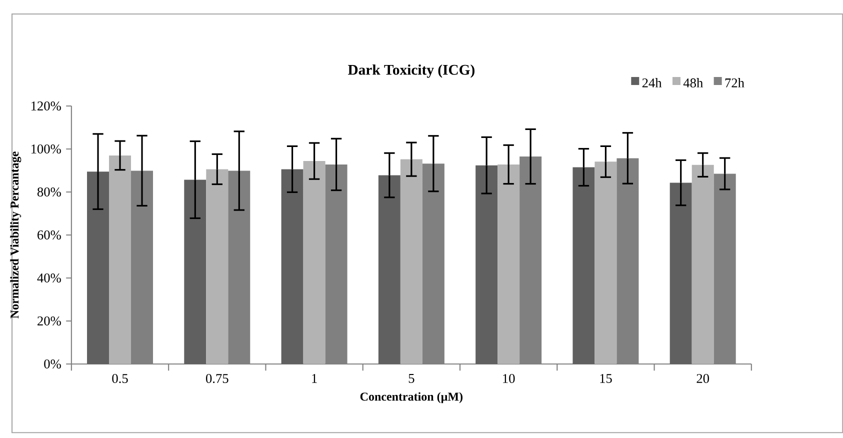 This screenshot has height=438, width=843. What do you see at coordinates (411, 71) in the screenshot?
I see `chart-title: Dark Toxicity (ICG)` at bounding box center [411, 71].